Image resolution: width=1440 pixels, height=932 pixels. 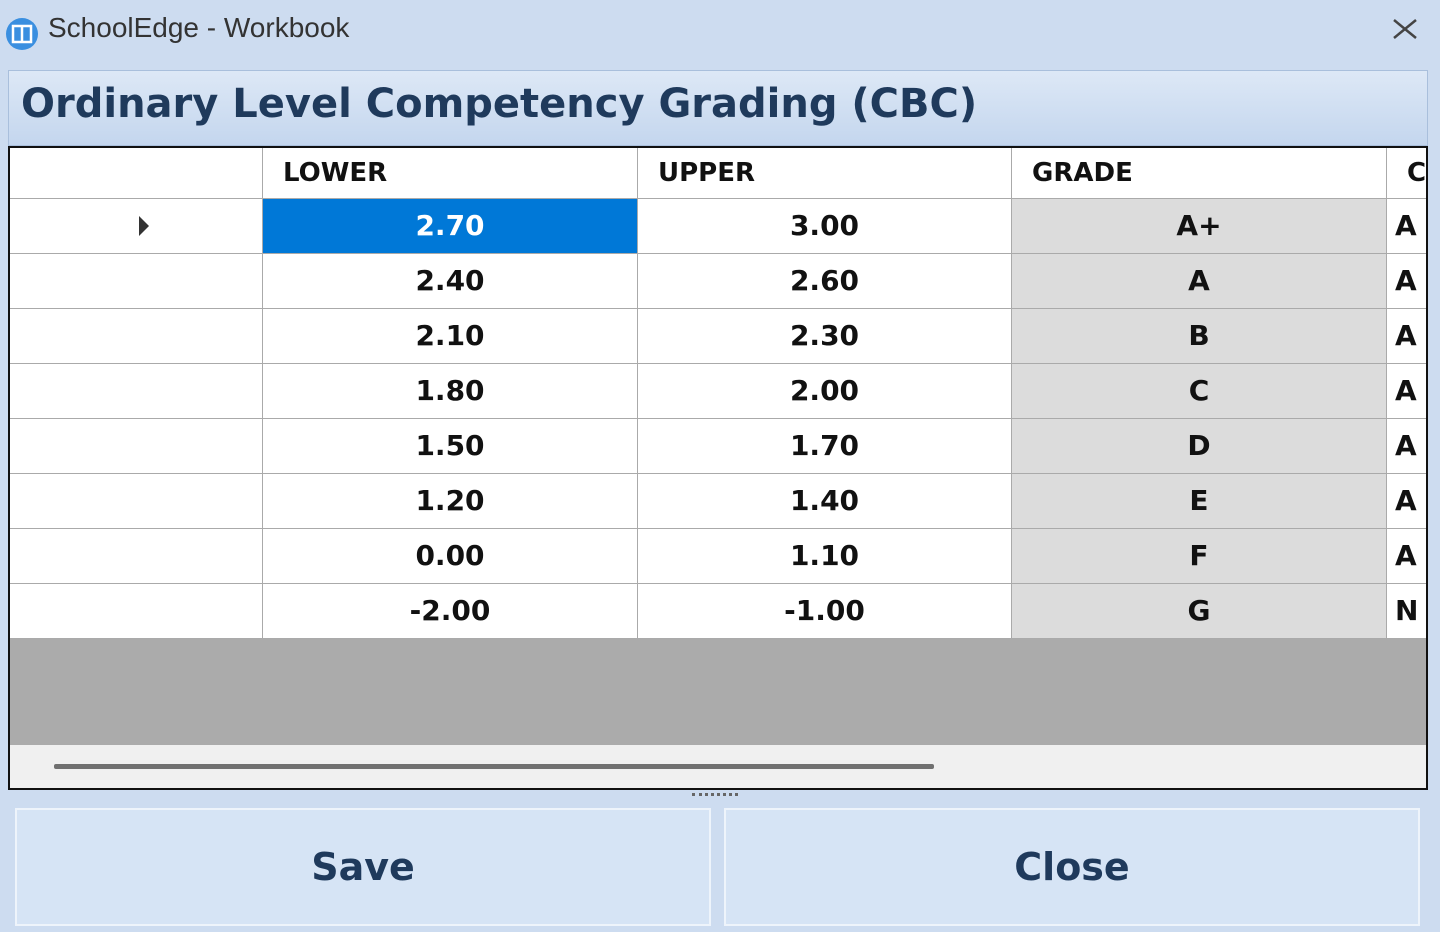 I want to click on column-header: UPPER, so click(x=825, y=173).